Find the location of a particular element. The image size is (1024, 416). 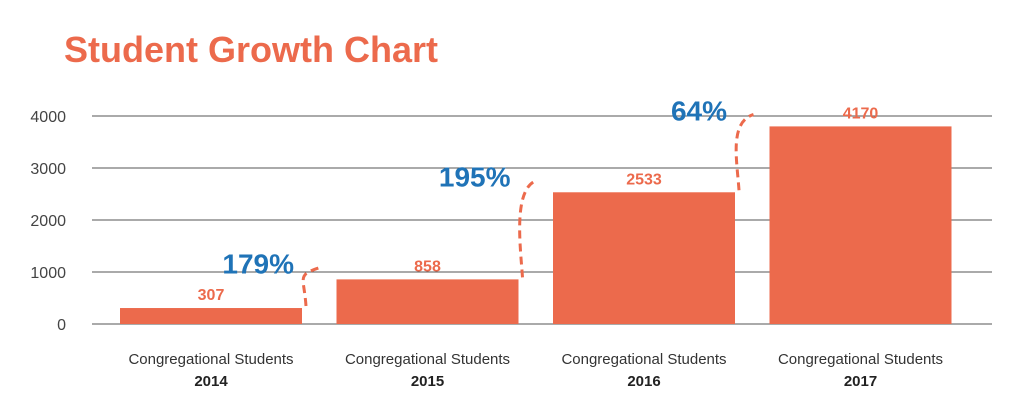

bar-2015 is located at coordinates (427, 301).